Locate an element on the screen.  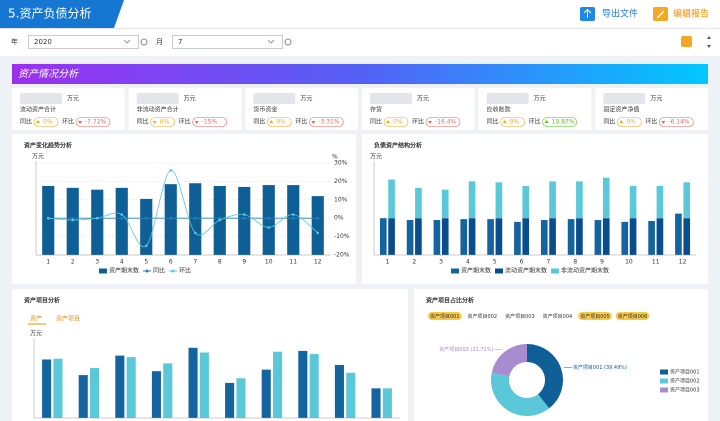
x-tick-label: 1 is located at coordinates (48, 262).